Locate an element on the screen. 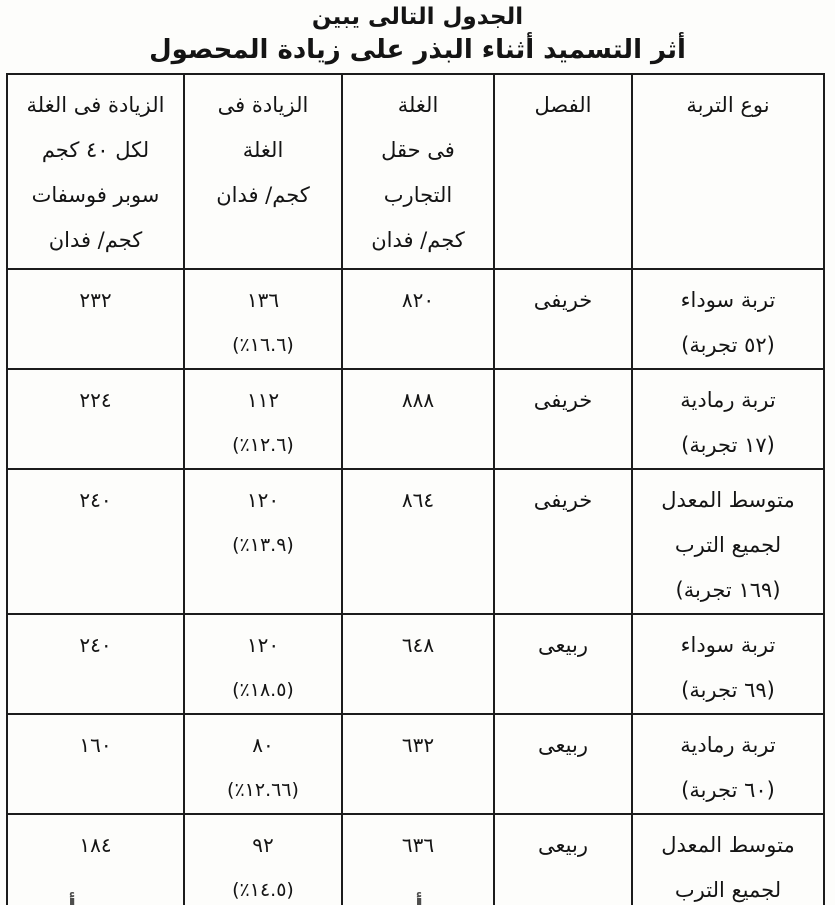 Image resolution: width=835 pixels, height=905 pixels. header-increase: الزيادة فى الغلة كجم/ فدان is located at coordinates (263, 171).